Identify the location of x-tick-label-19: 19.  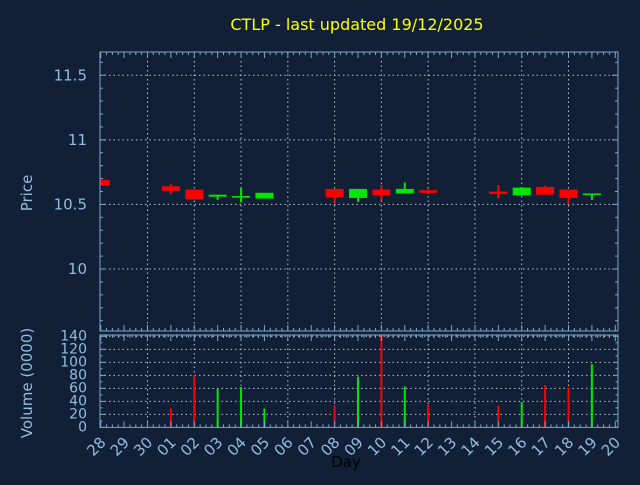
(587, 447).